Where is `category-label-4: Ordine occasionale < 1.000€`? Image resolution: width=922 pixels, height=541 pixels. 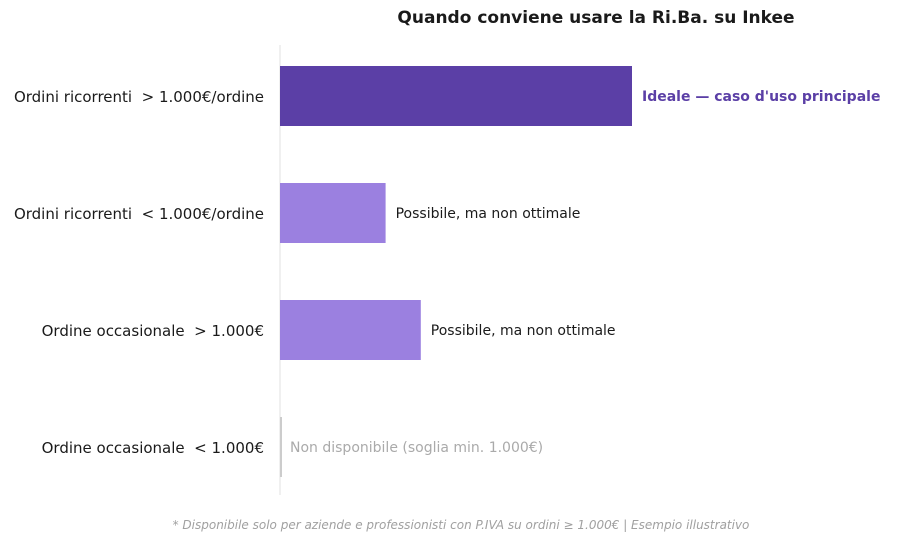
category-label-4: Ordine occasionale < 1.000€ is located at coordinates (153, 448).